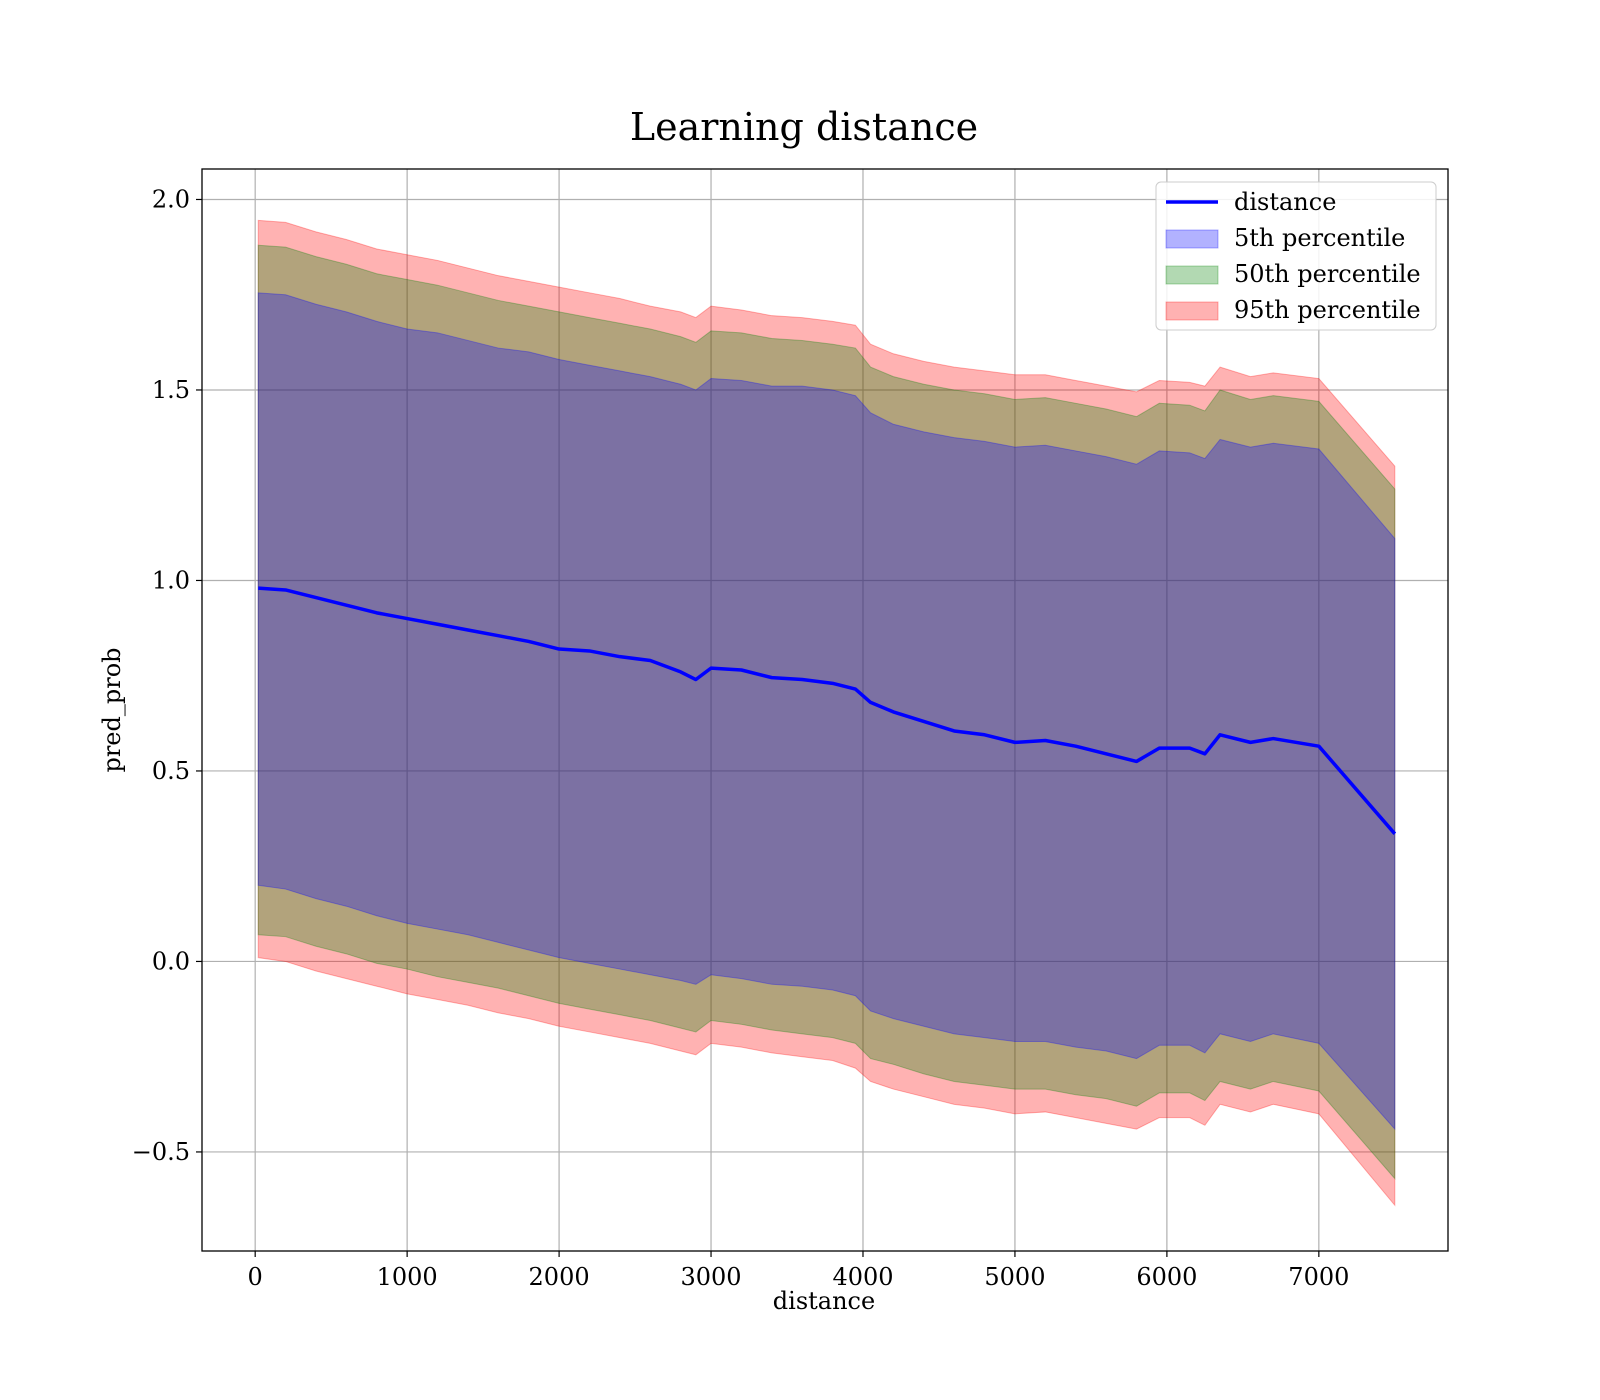  I want to click on x-tick-label: 1000, so click(407, 1277).